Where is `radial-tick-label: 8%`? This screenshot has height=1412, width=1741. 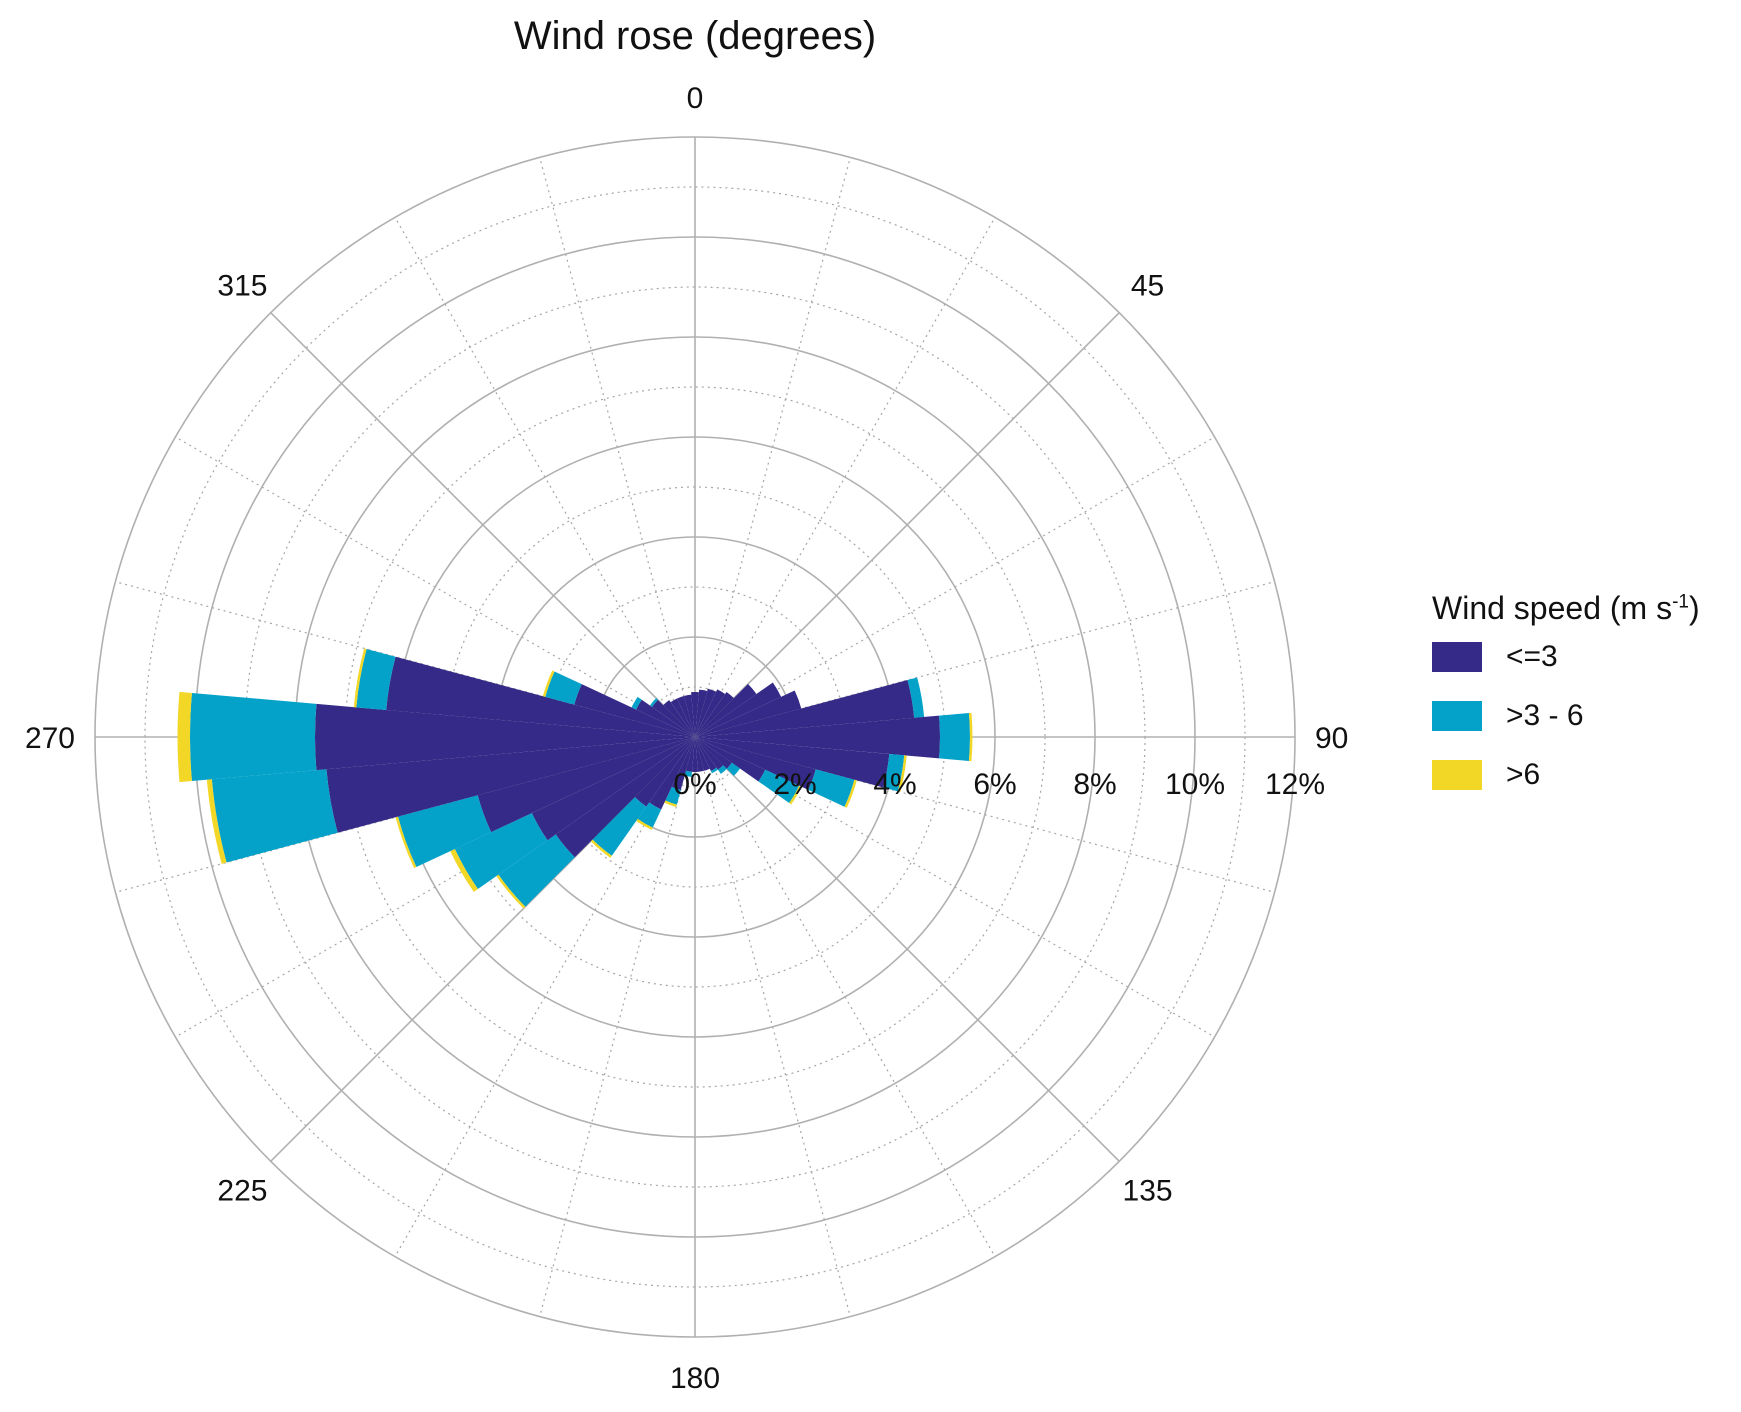 radial-tick-label: 8% is located at coordinates (1094, 784).